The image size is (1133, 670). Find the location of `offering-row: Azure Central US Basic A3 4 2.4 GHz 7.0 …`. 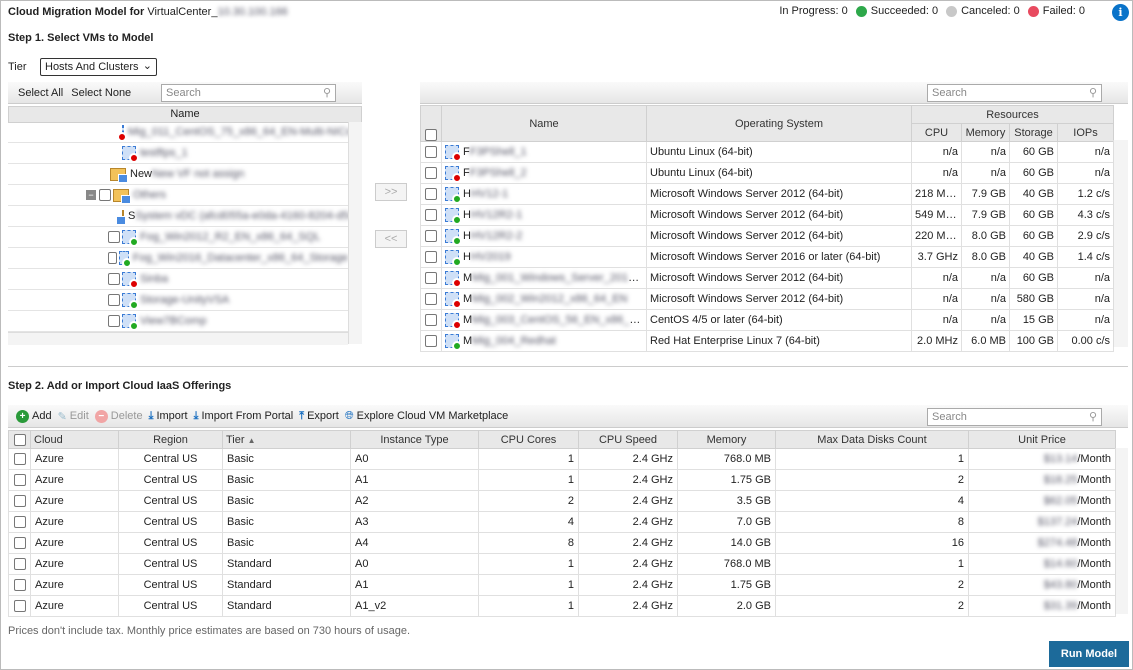

offering-row: Azure Central US Basic A3 4 2.4 GHz 7.0 … is located at coordinates (562, 522).